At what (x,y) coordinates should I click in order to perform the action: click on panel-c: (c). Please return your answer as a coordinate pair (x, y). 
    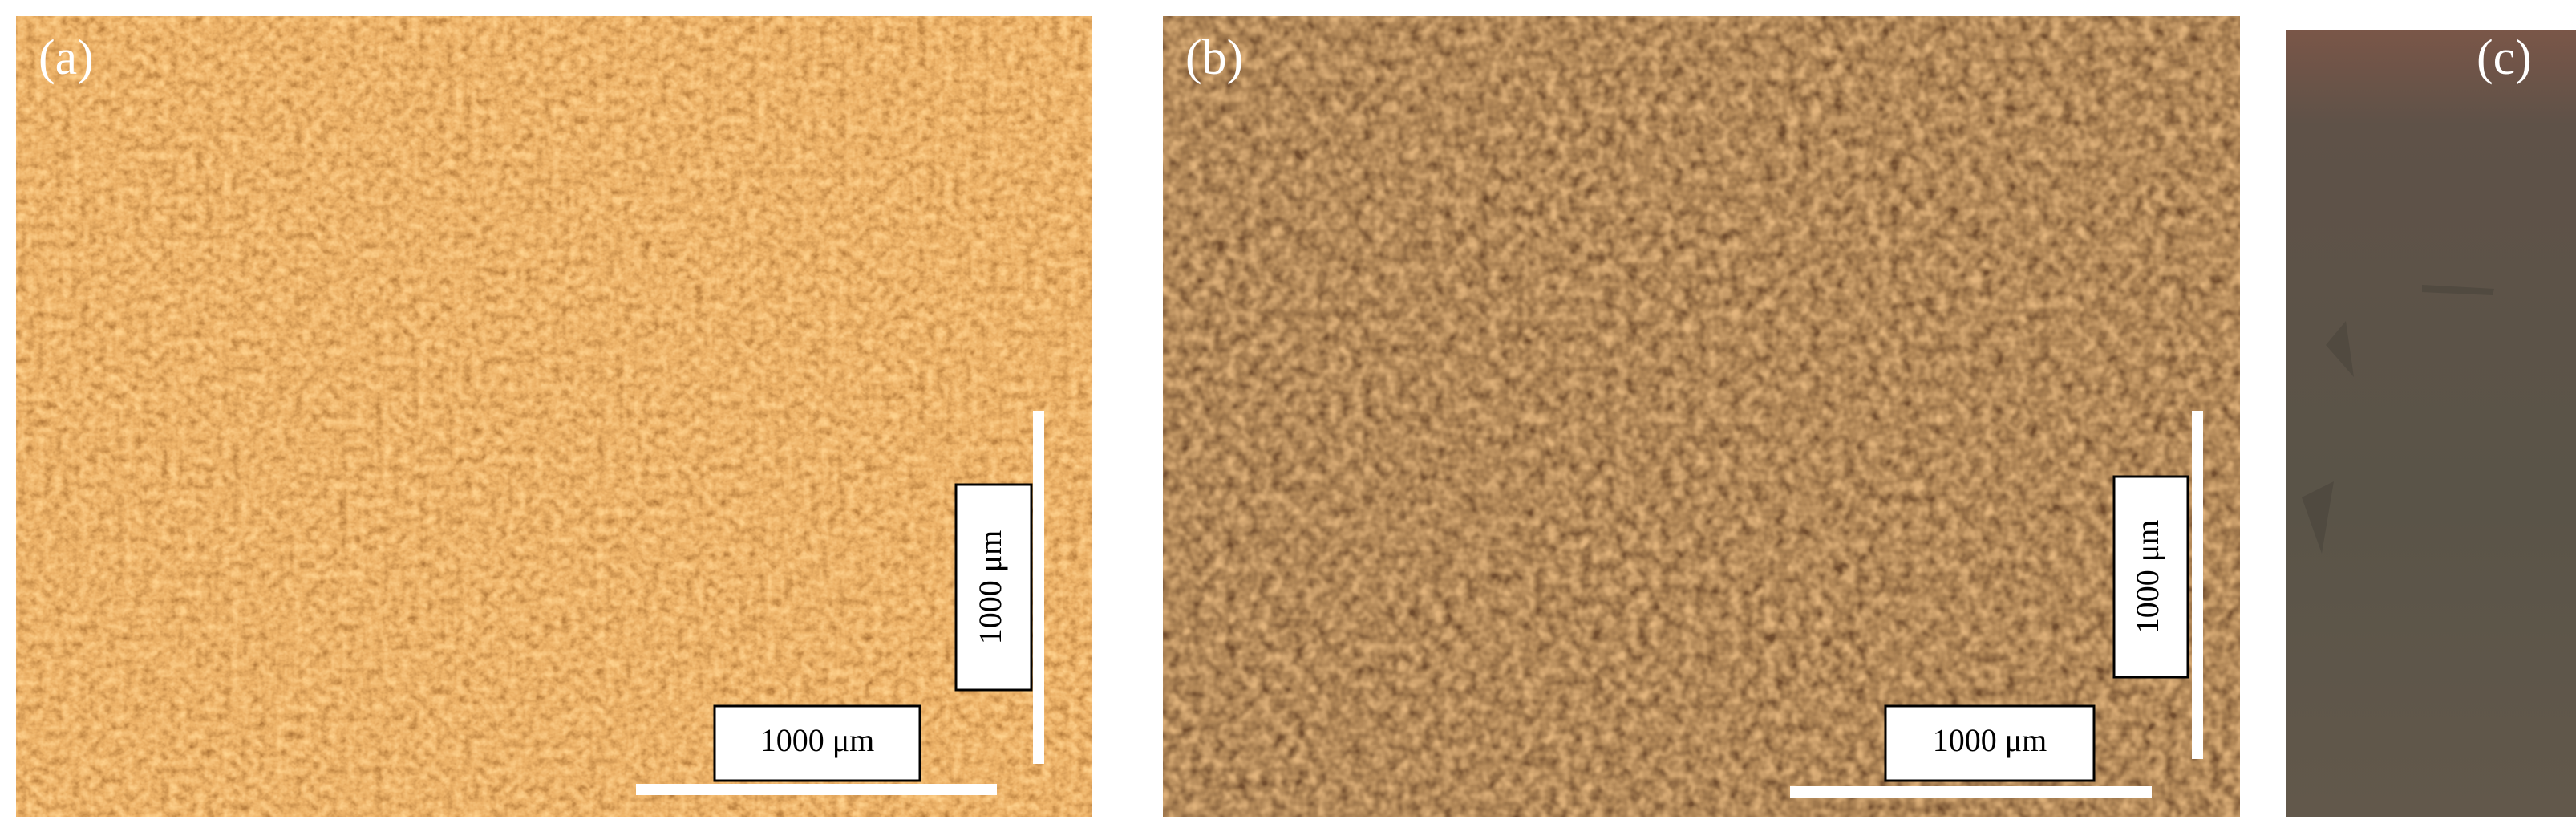
    Looking at the image, I should click on (2431, 423).